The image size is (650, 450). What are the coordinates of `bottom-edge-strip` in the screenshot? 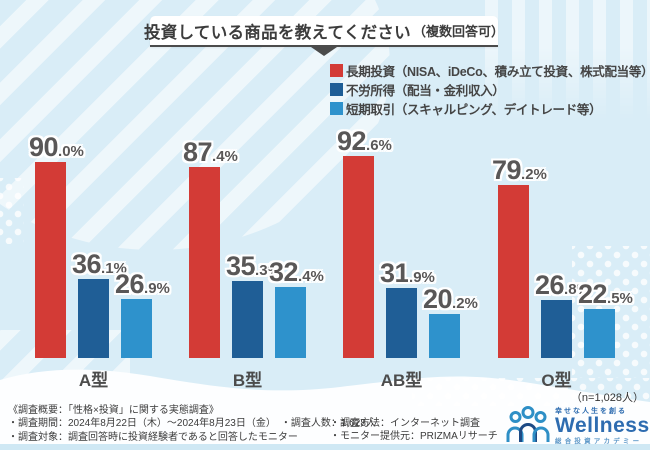 It's located at (325, 447).